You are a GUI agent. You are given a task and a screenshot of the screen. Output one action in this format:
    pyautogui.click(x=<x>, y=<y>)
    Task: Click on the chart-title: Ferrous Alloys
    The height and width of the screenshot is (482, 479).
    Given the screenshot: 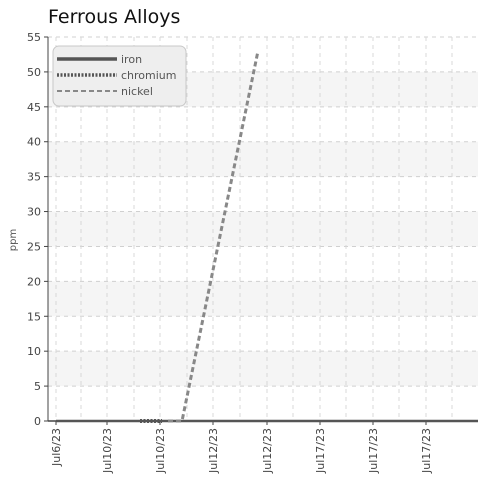 What is the action you would take?
    pyautogui.click(x=114, y=17)
    